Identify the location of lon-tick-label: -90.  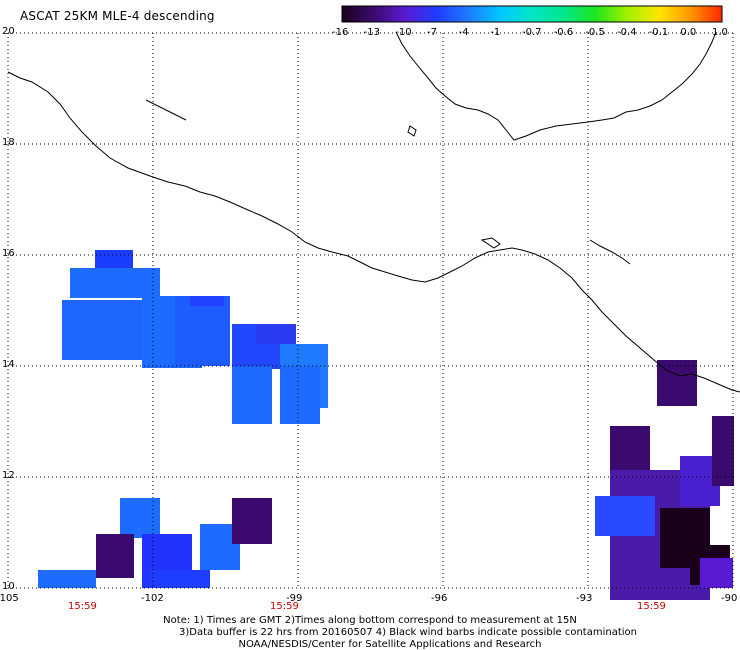
(729, 598).